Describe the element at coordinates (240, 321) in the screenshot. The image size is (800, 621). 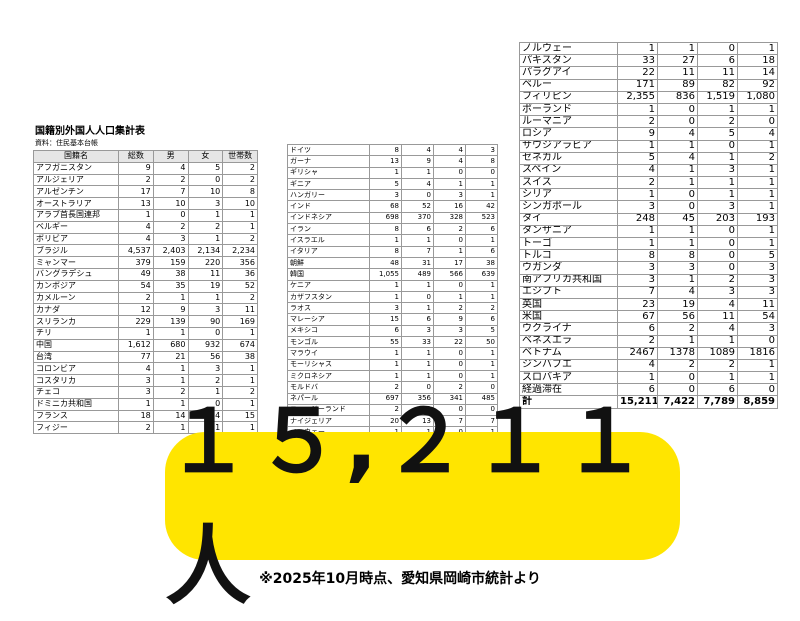
I see `number-cell: 169` at that location.